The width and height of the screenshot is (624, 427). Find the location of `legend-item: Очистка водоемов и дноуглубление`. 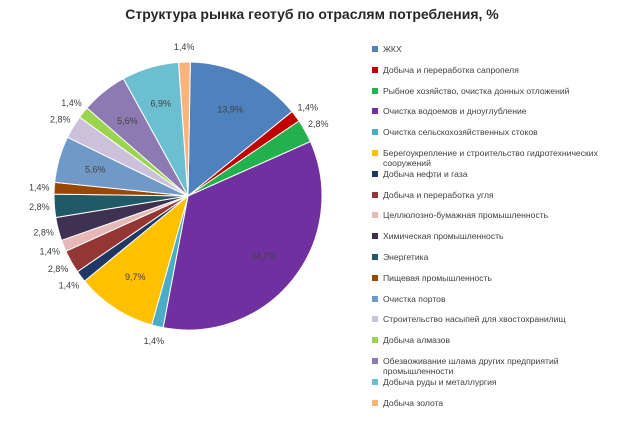

legend-item: Очистка водоемов и дноуглубление is located at coordinates (496, 116).